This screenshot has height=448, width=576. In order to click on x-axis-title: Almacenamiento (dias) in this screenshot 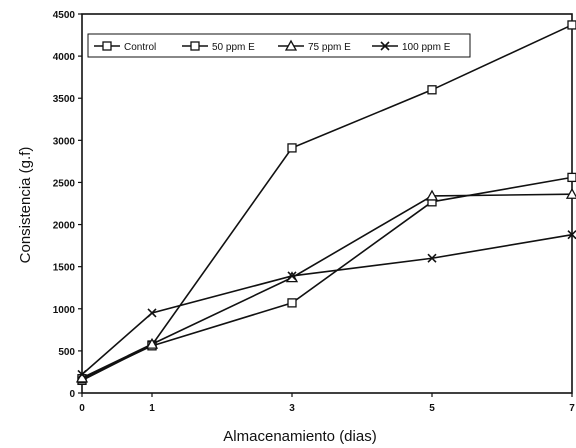, I will do `click(299, 436)`.